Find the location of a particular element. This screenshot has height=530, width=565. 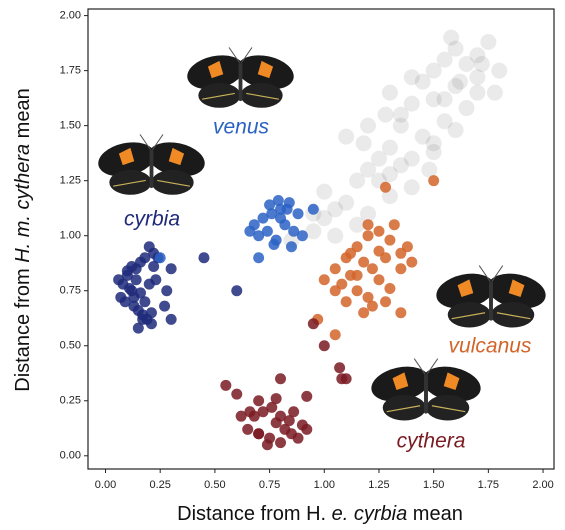

butterfly-vulcanus is located at coordinates (491, 296).